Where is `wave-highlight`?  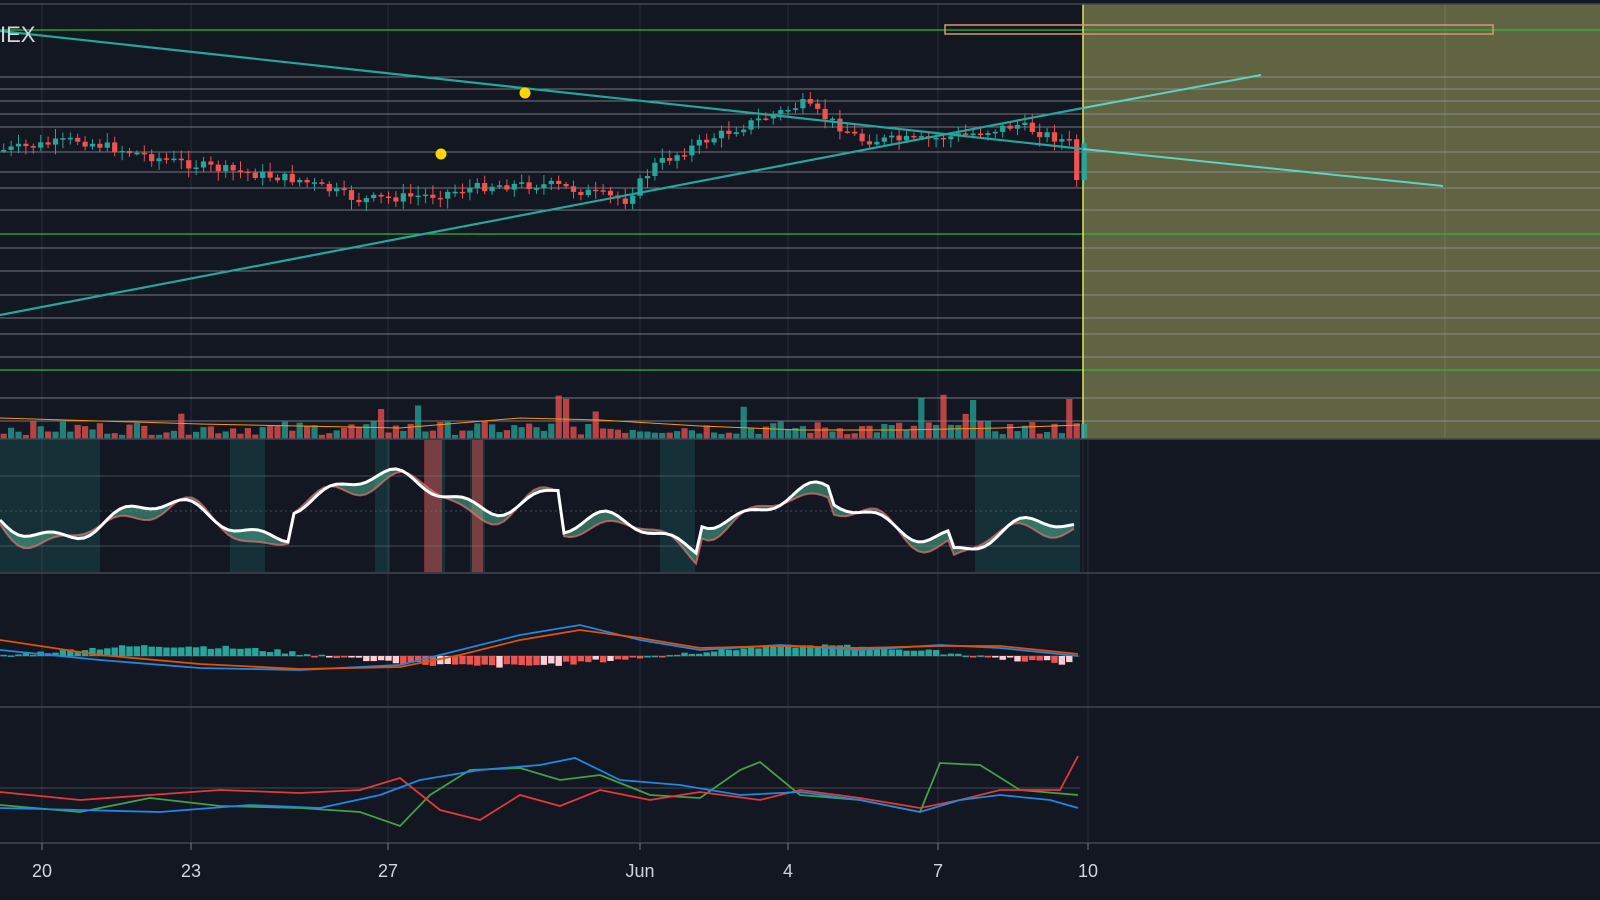 wave-highlight is located at coordinates (50, 506).